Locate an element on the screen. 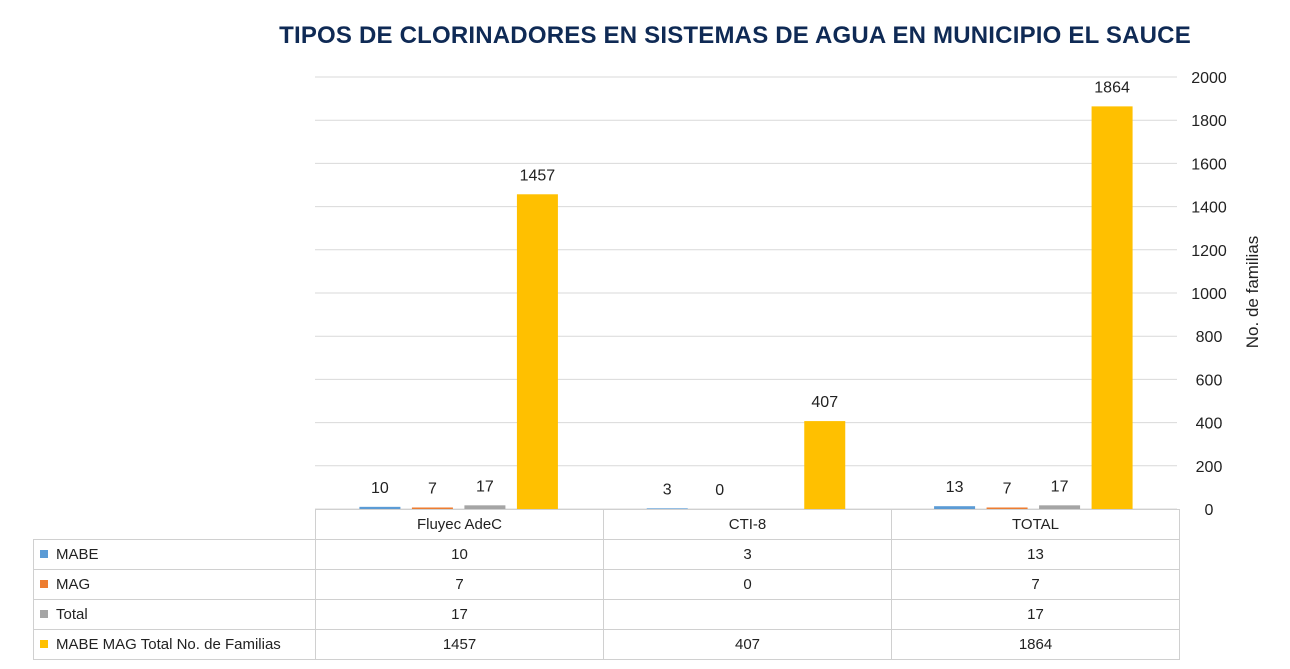  table-row: MABE 10 3 13 is located at coordinates (606, 554).